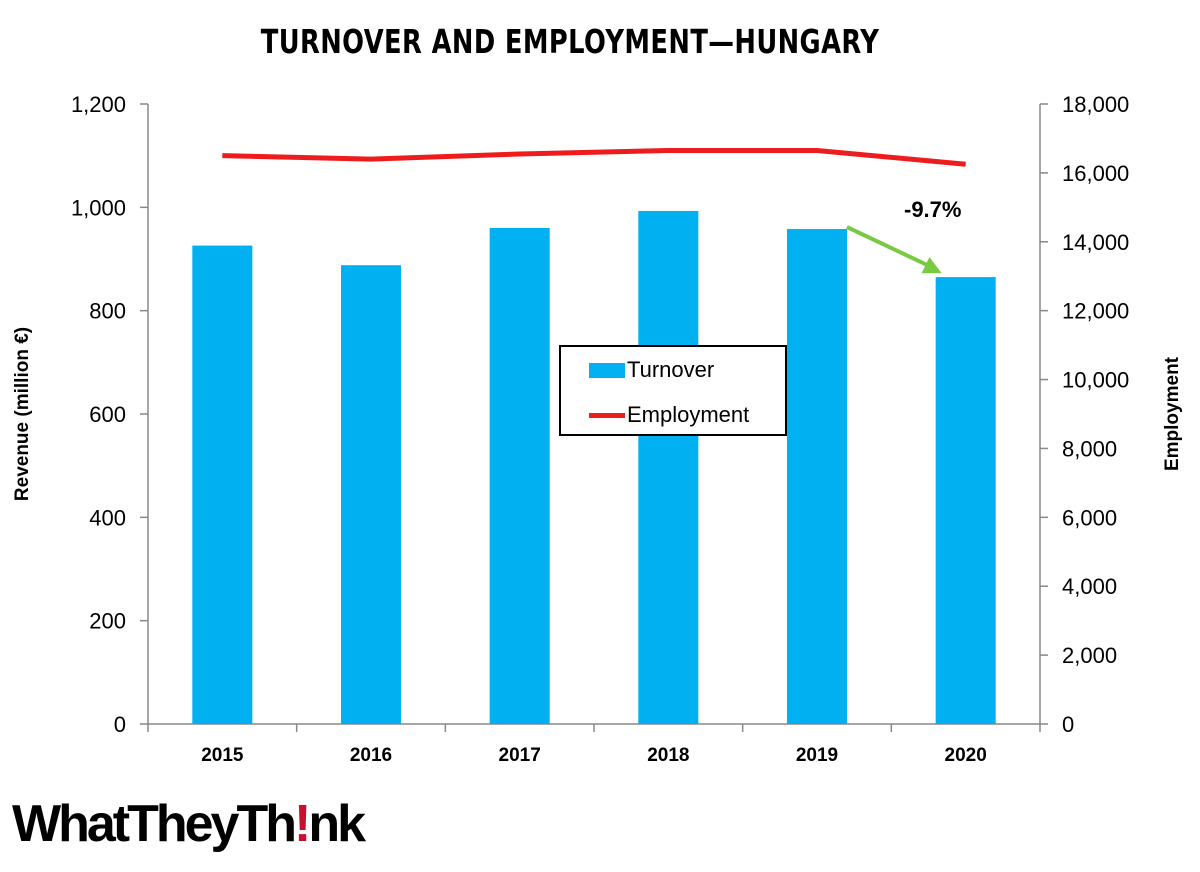 The image size is (1200, 872). What do you see at coordinates (371, 755) in the screenshot?
I see `x-tick-label: 2016` at bounding box center [371, 755].